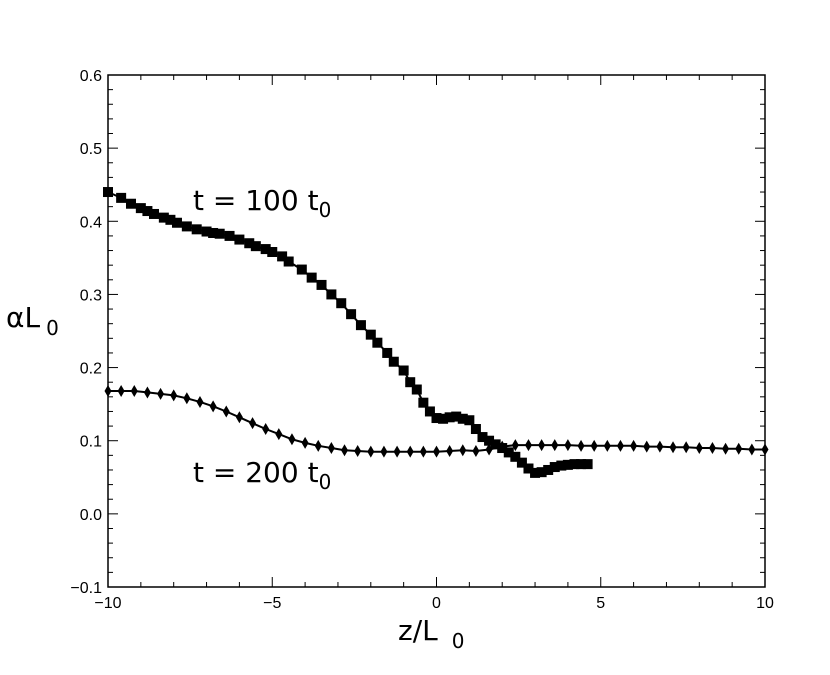  I want to click on x-axis-label-main: z/L, so click(418, 630).